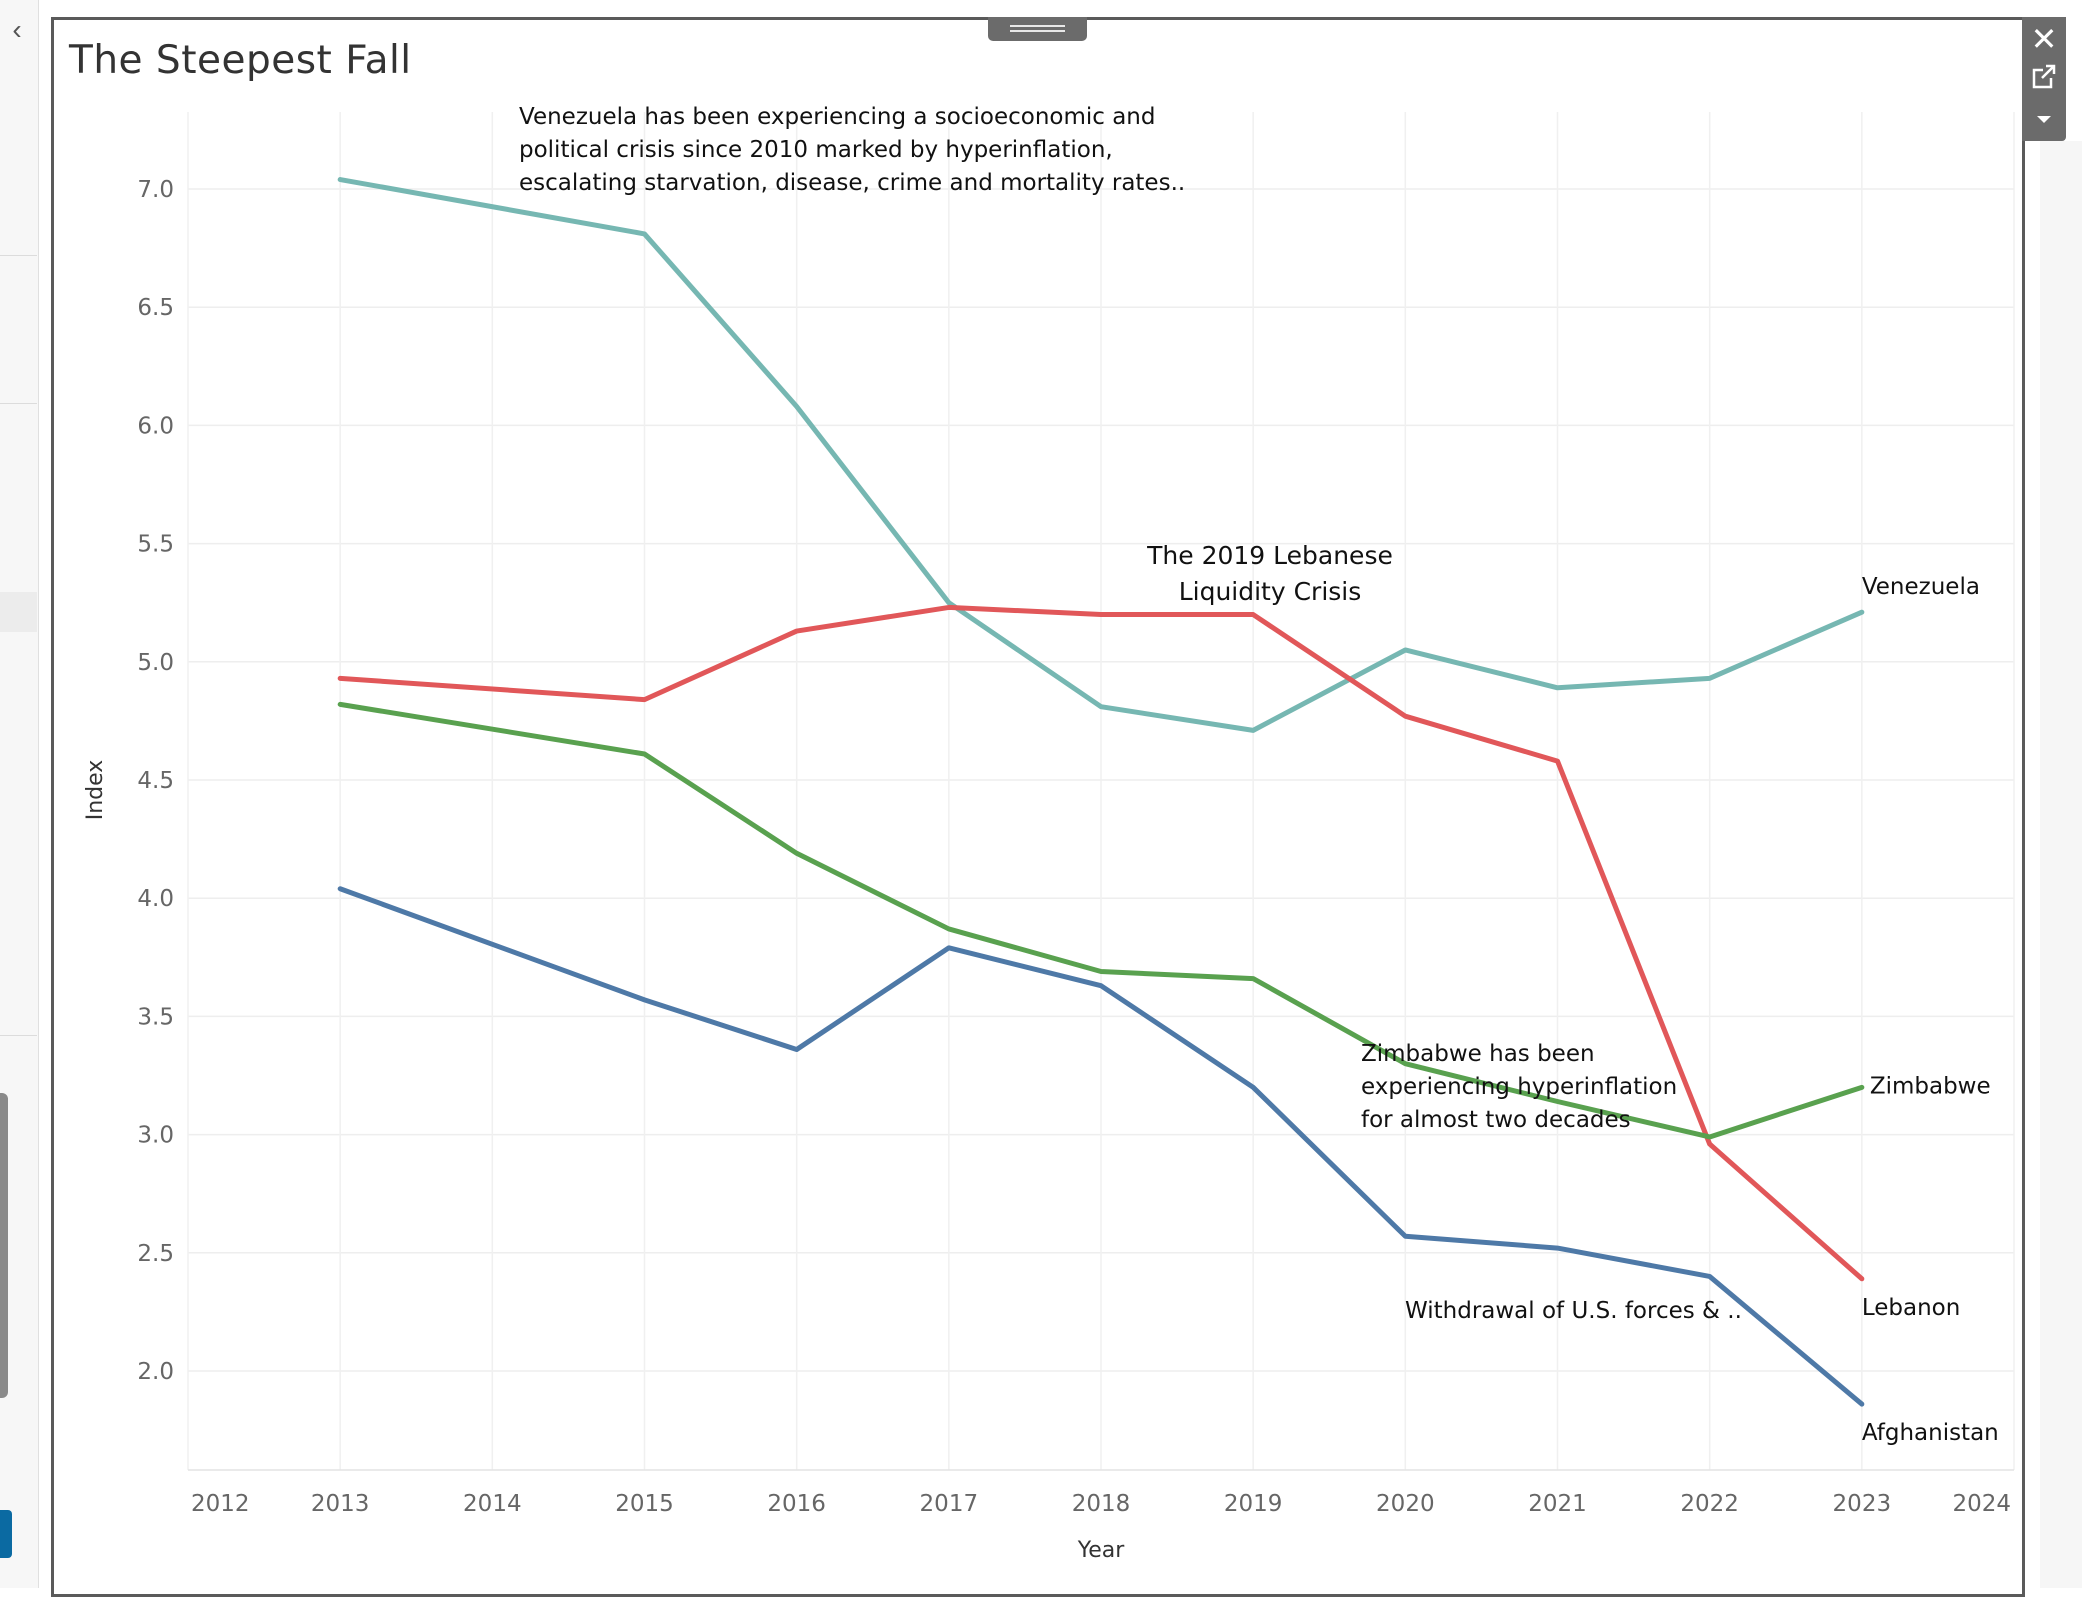 The image size is (2082, 1597). Describe the element at coordinates (18, 612) in the screenshot. I see `panel-highlight` at that location.